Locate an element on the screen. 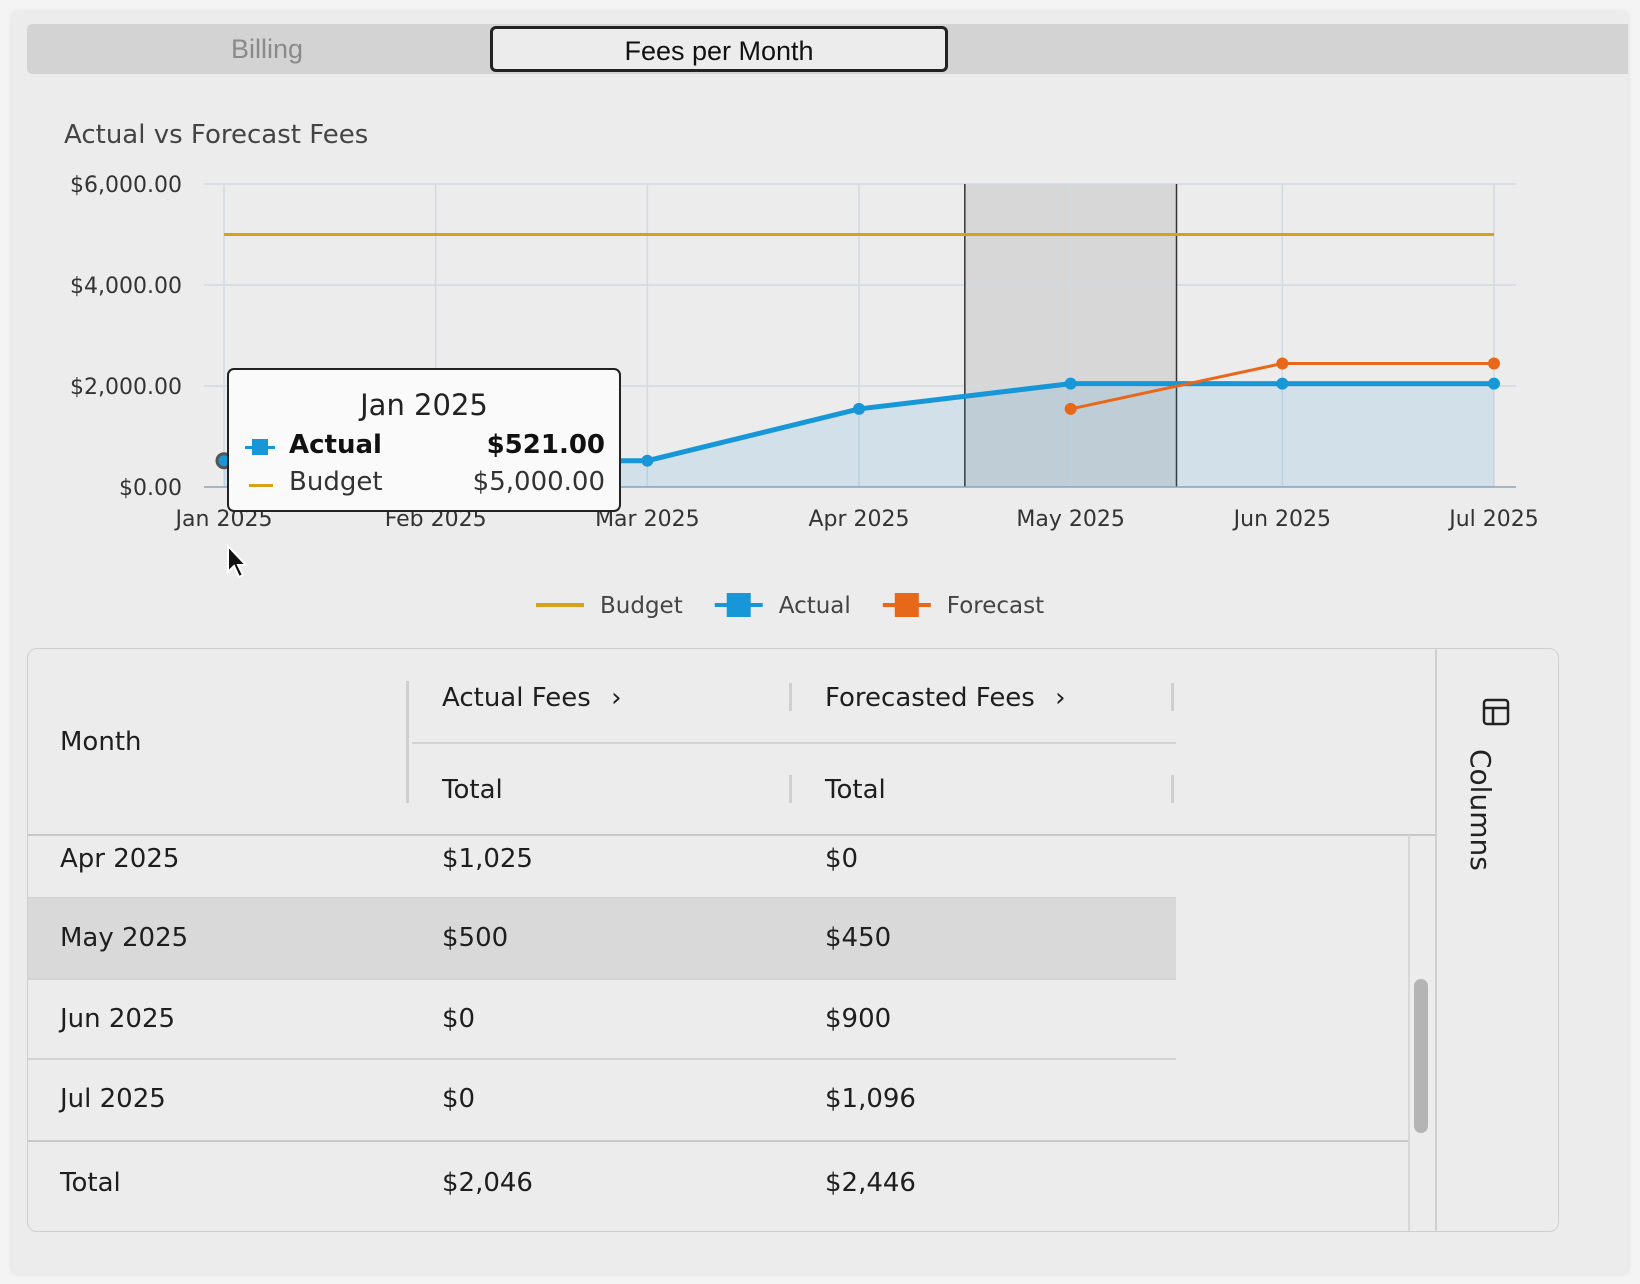  vertical-scrollbar is located at coordinates (1422, 1033).